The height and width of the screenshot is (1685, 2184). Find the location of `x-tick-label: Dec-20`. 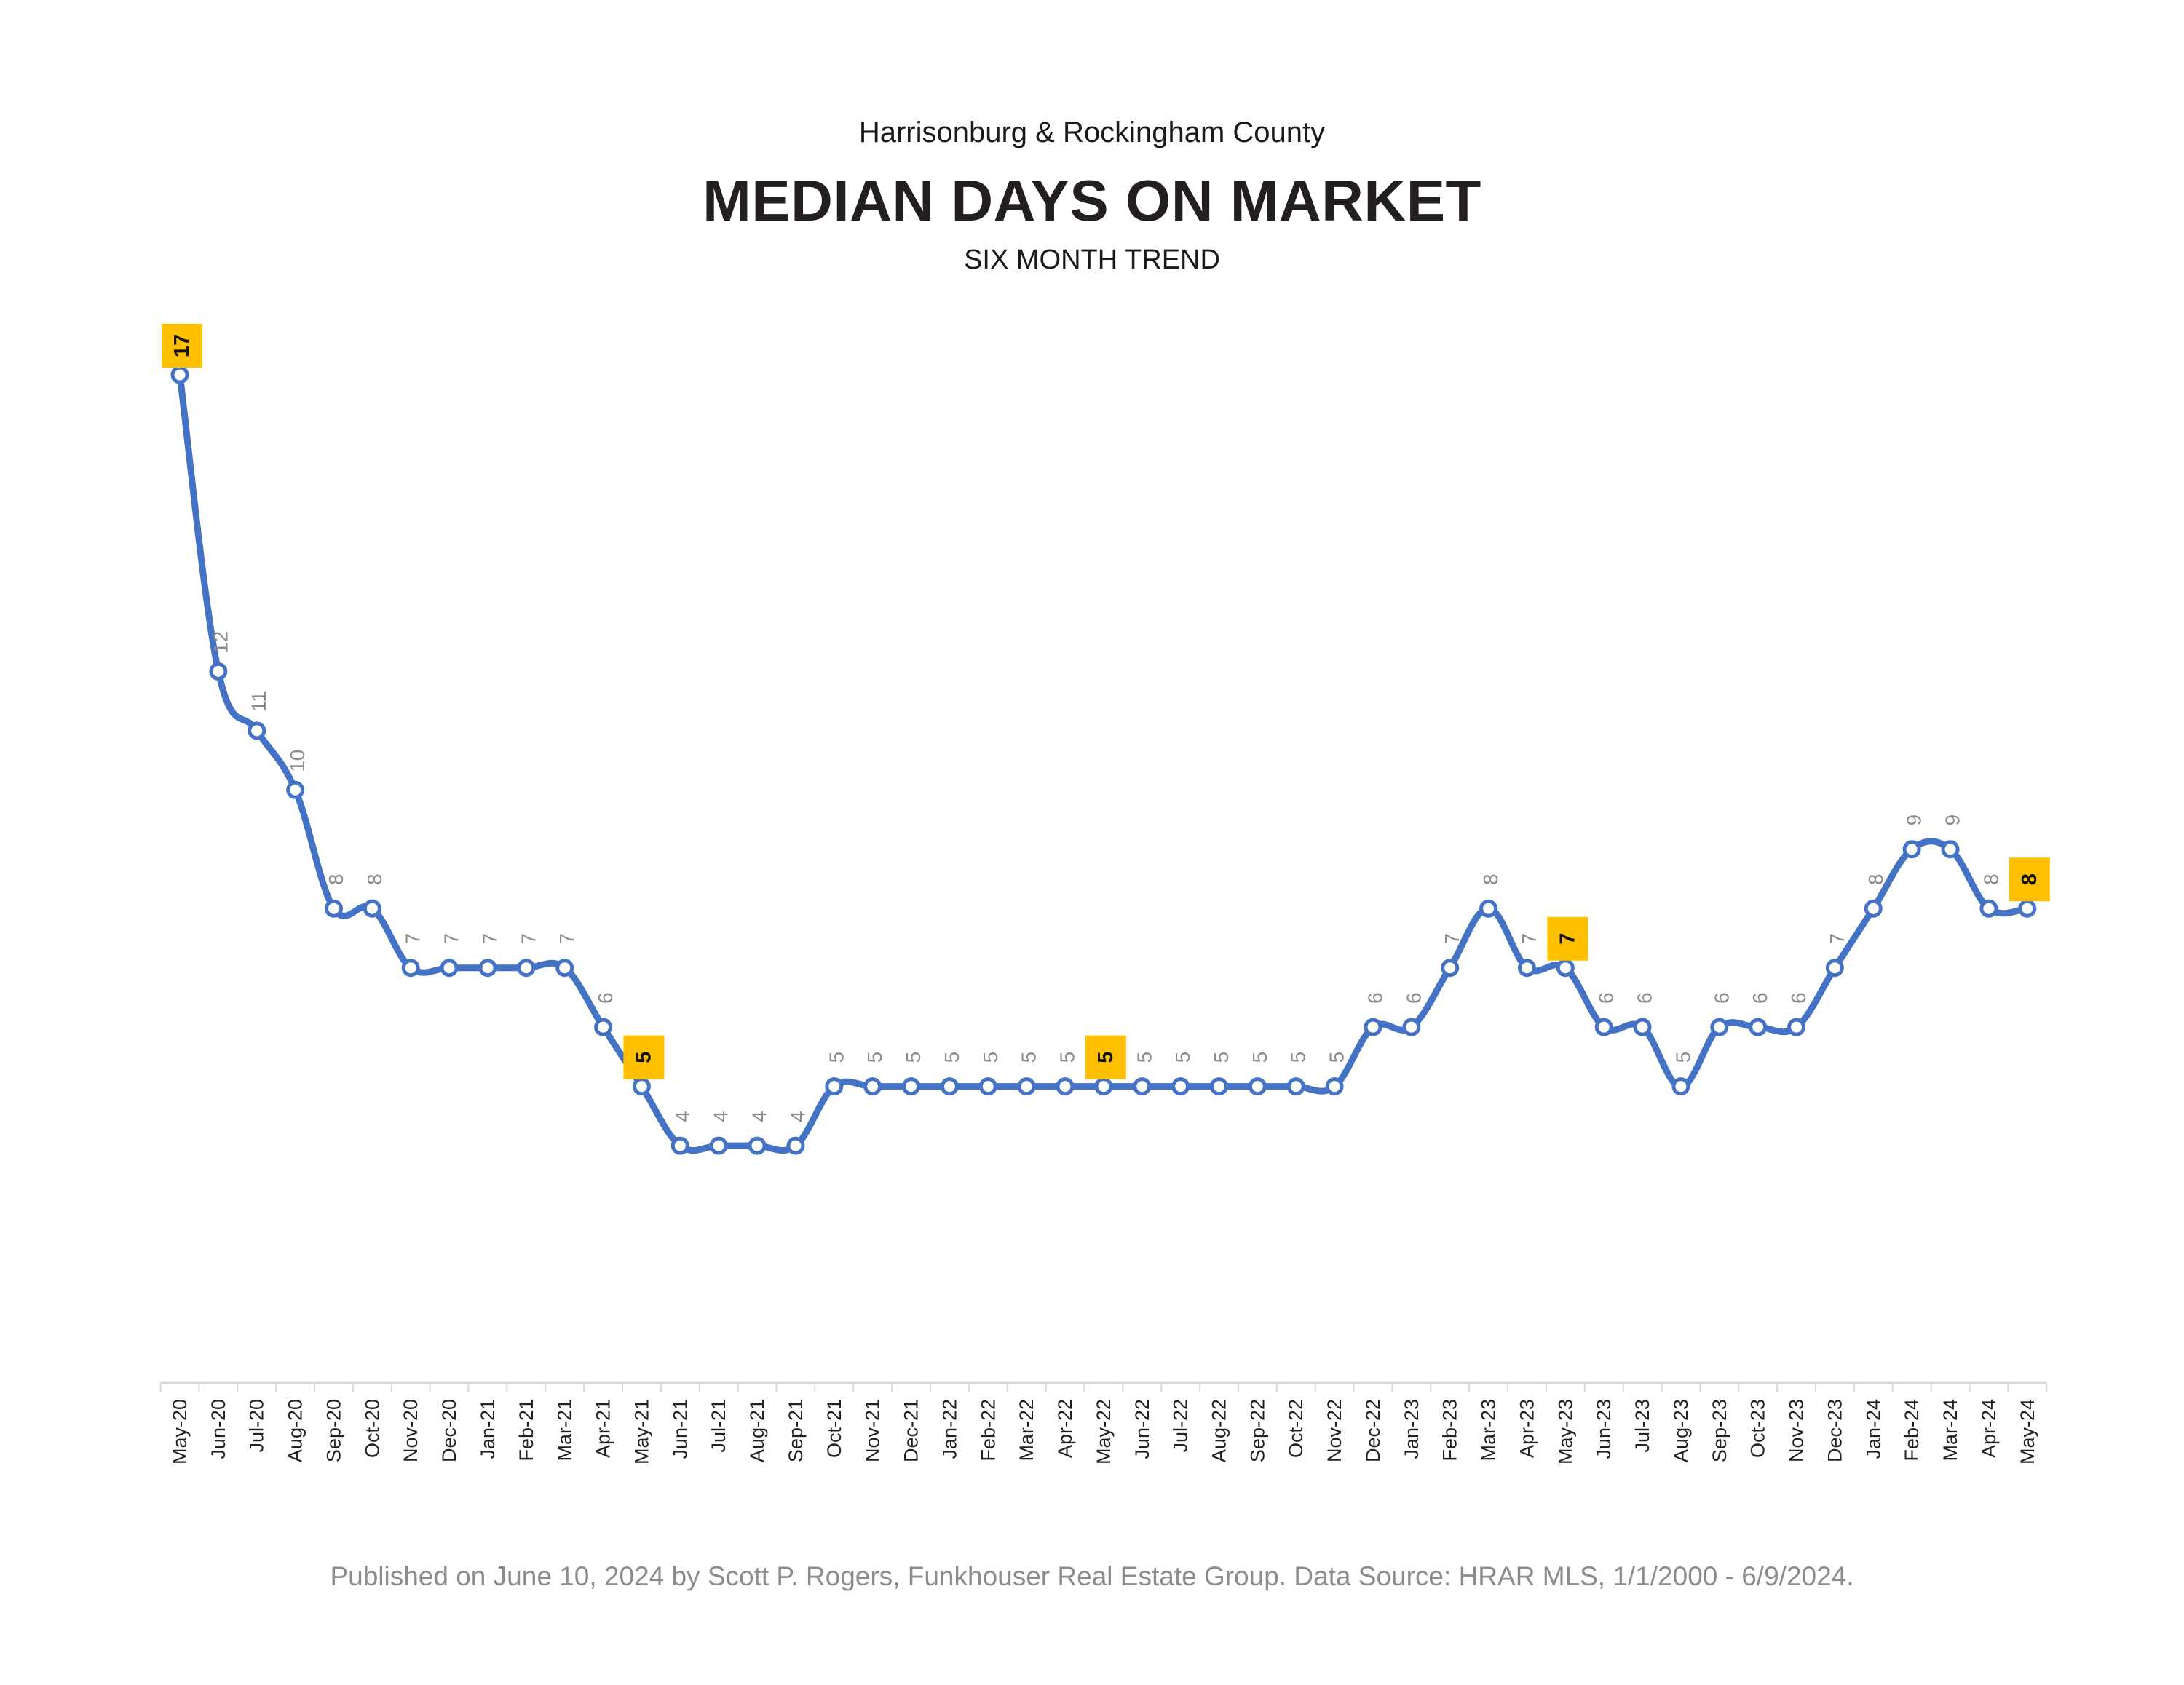

x-tick-label: Dec-20 is located at coordinates (449, 1430).